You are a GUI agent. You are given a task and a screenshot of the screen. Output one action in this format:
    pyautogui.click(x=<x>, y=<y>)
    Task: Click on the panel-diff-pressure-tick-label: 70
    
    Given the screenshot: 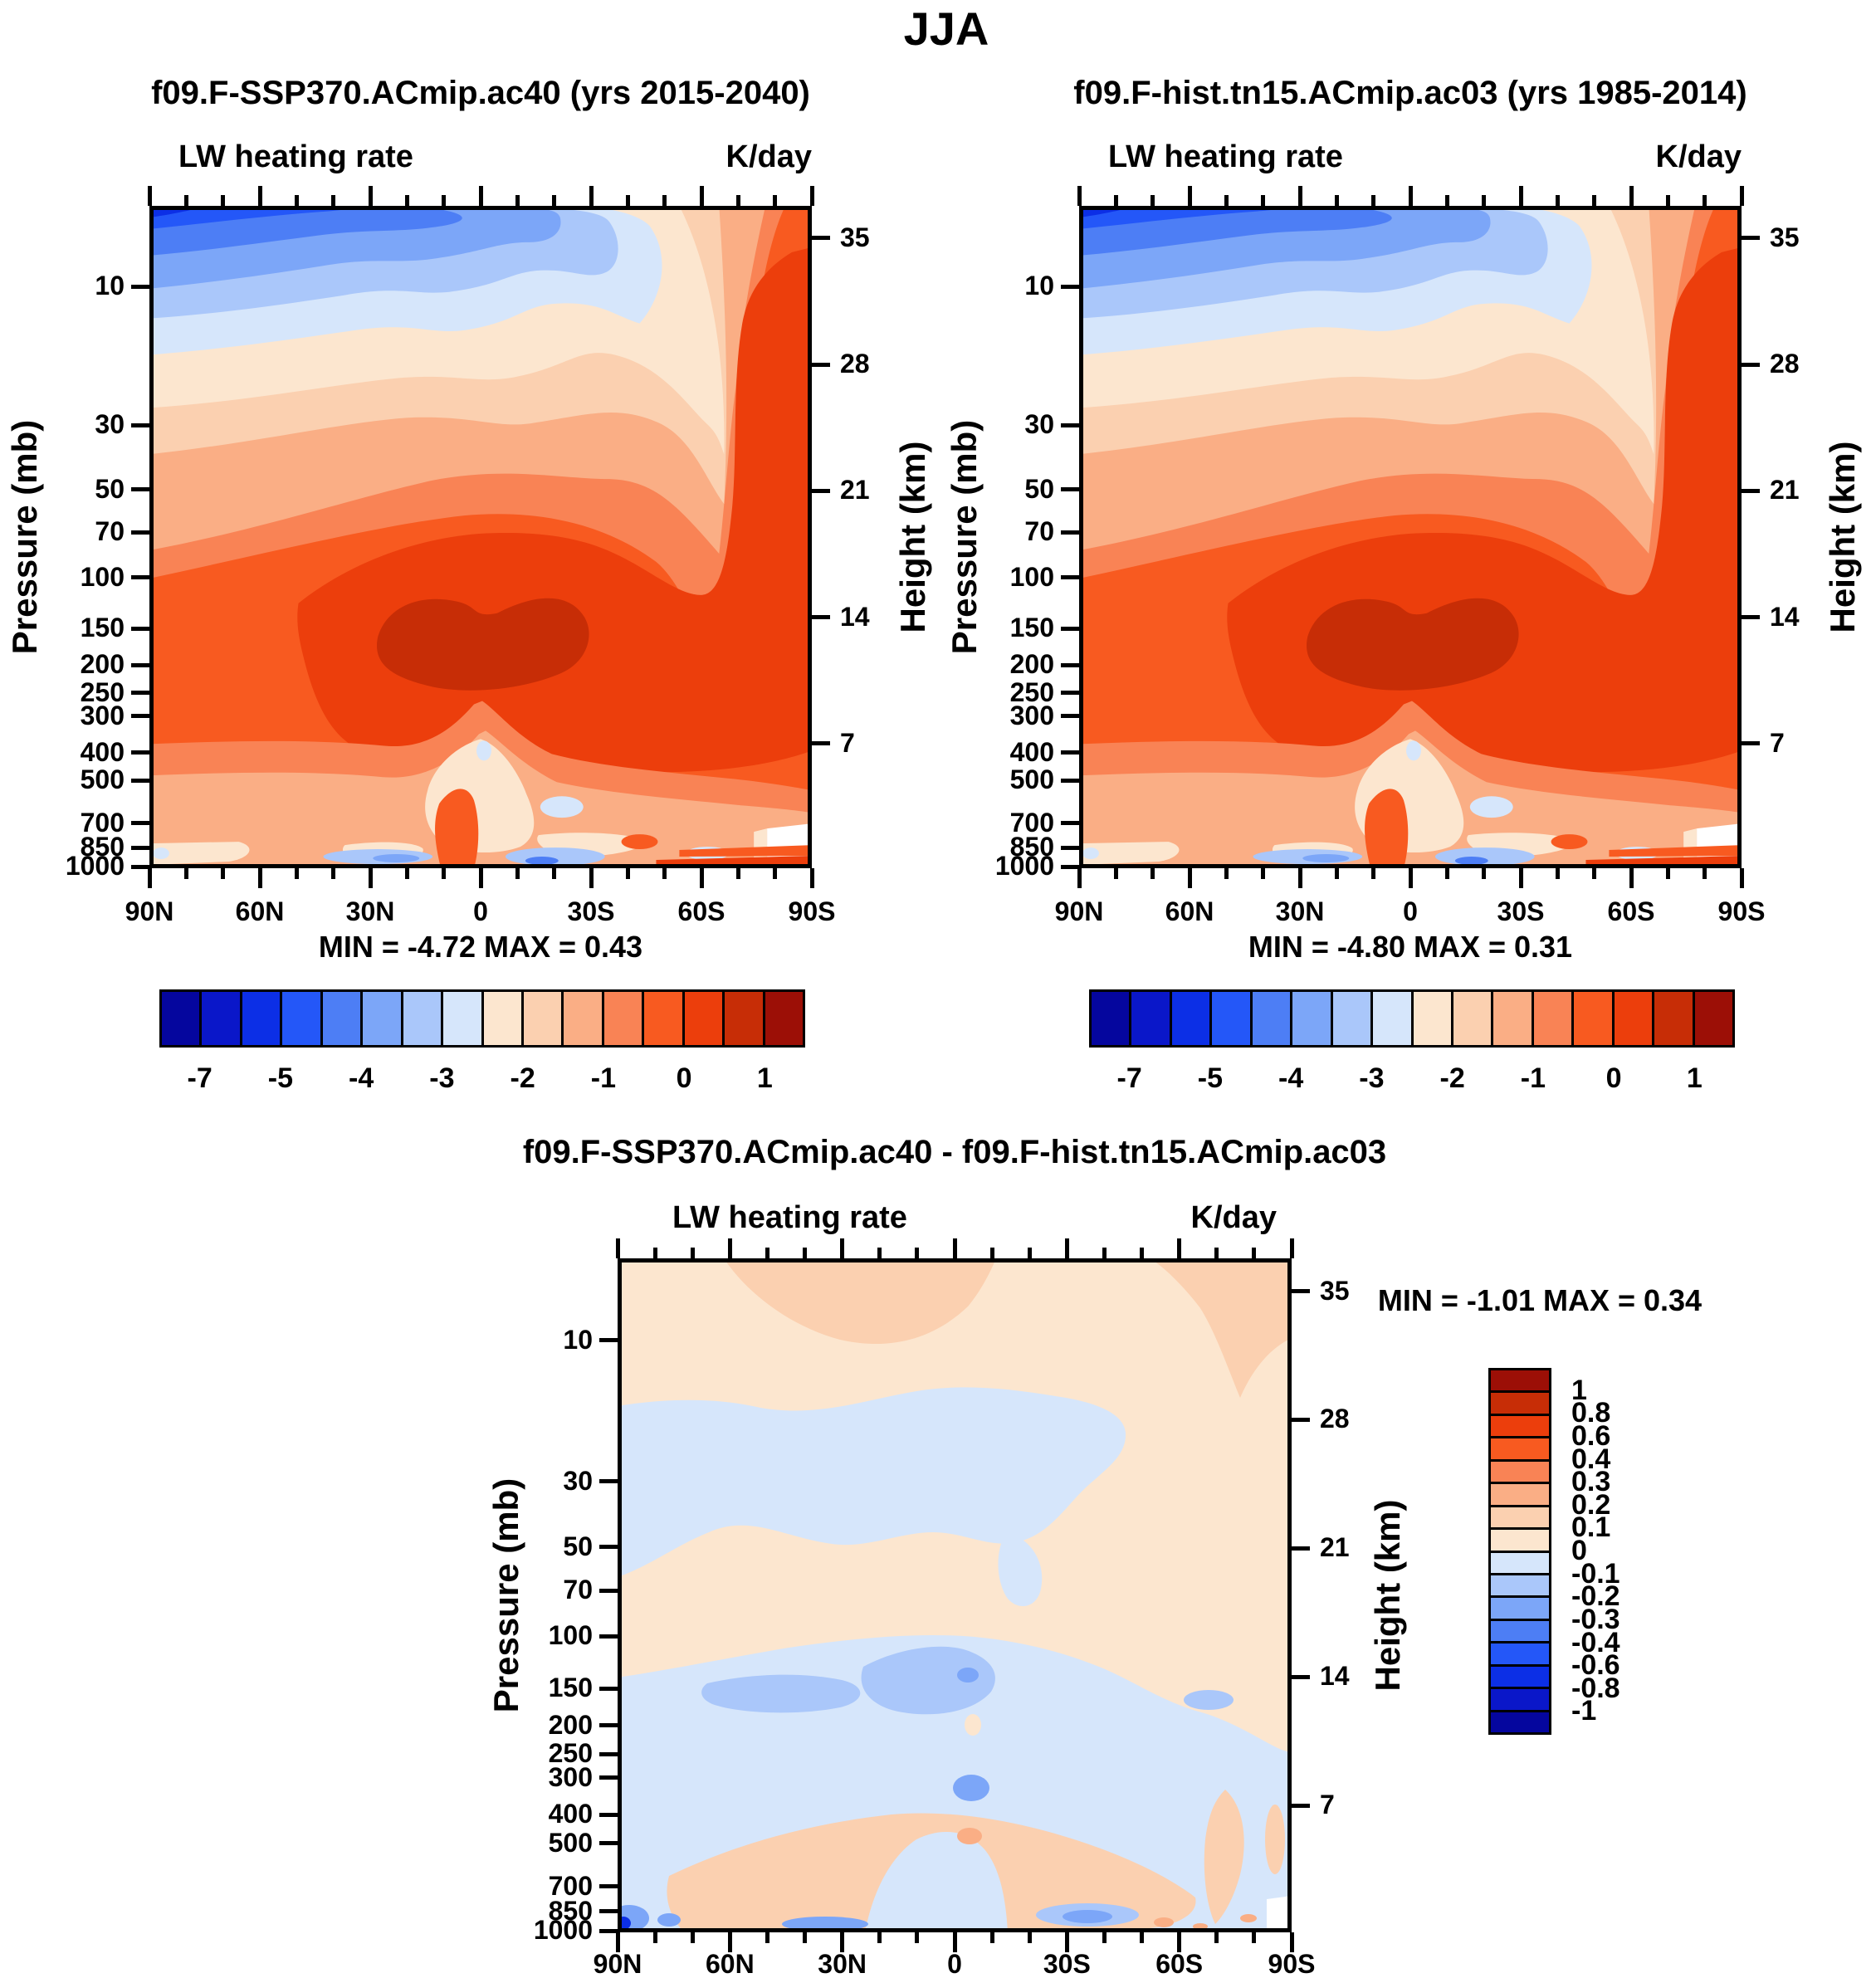 What is the action you would take?
    pyautogui.click(x=578, y=1590)
    